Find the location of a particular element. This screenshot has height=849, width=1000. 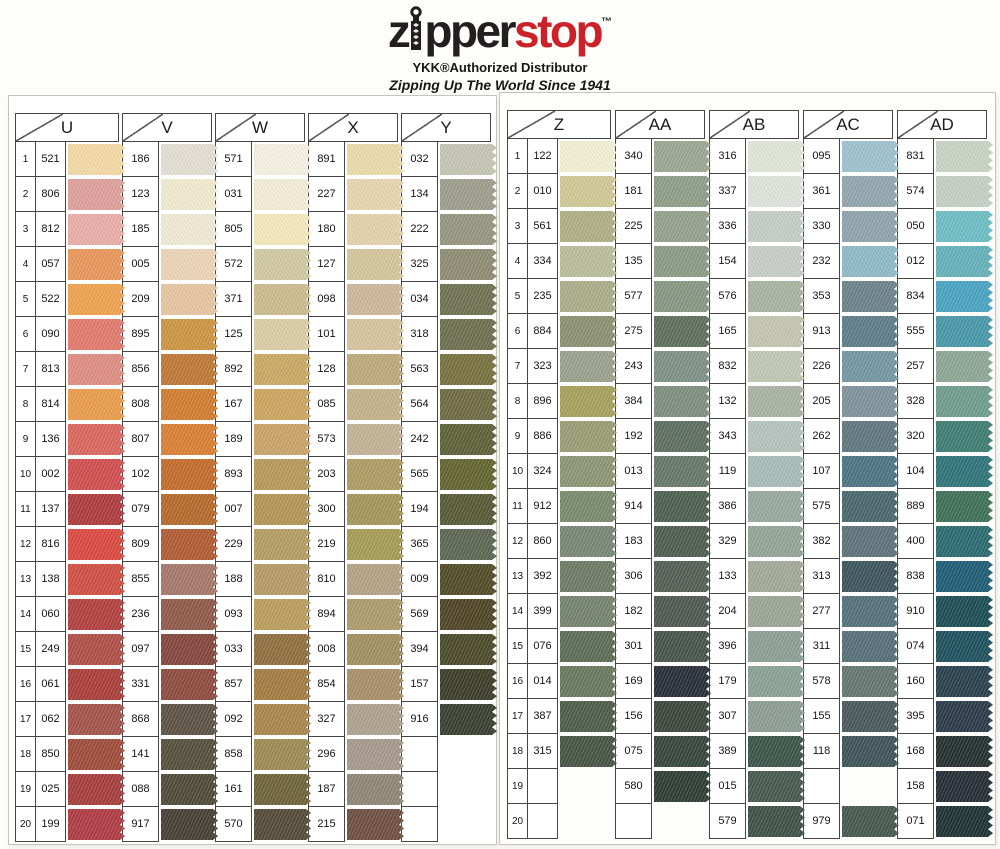

color-code: 912 is located at coordinates (543, 506).